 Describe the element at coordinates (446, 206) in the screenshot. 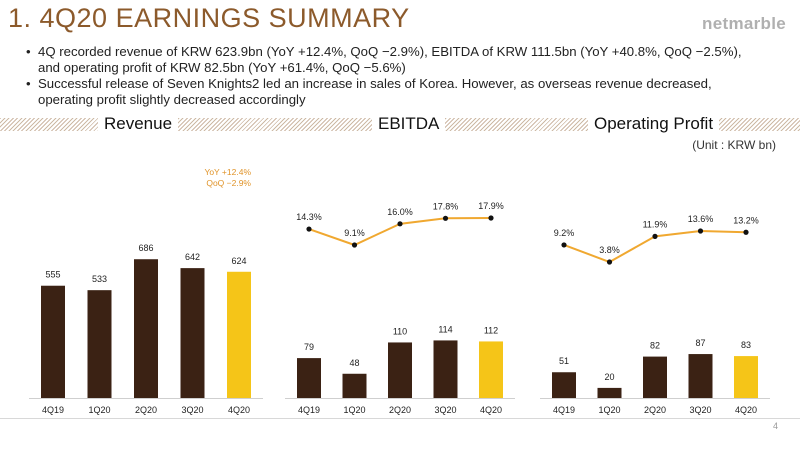

I see `margin-label: 17.8%` at that location.